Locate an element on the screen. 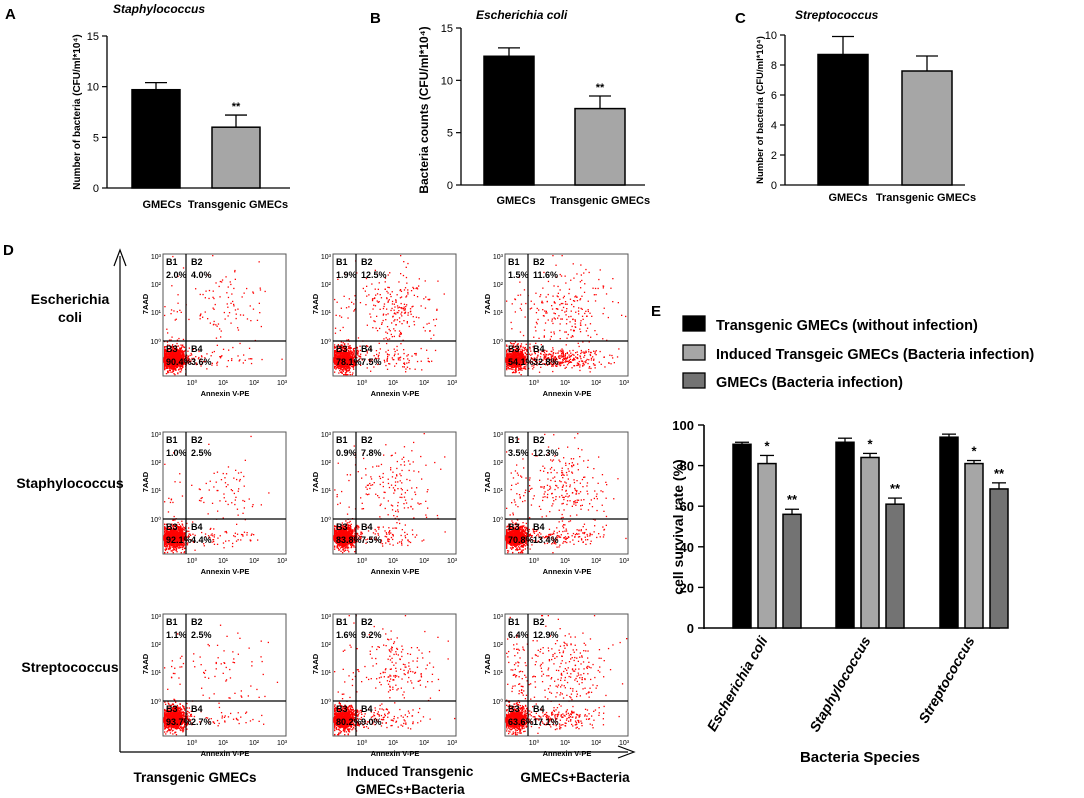  quadrant-label: B4 is located at coordinates (197, 349).